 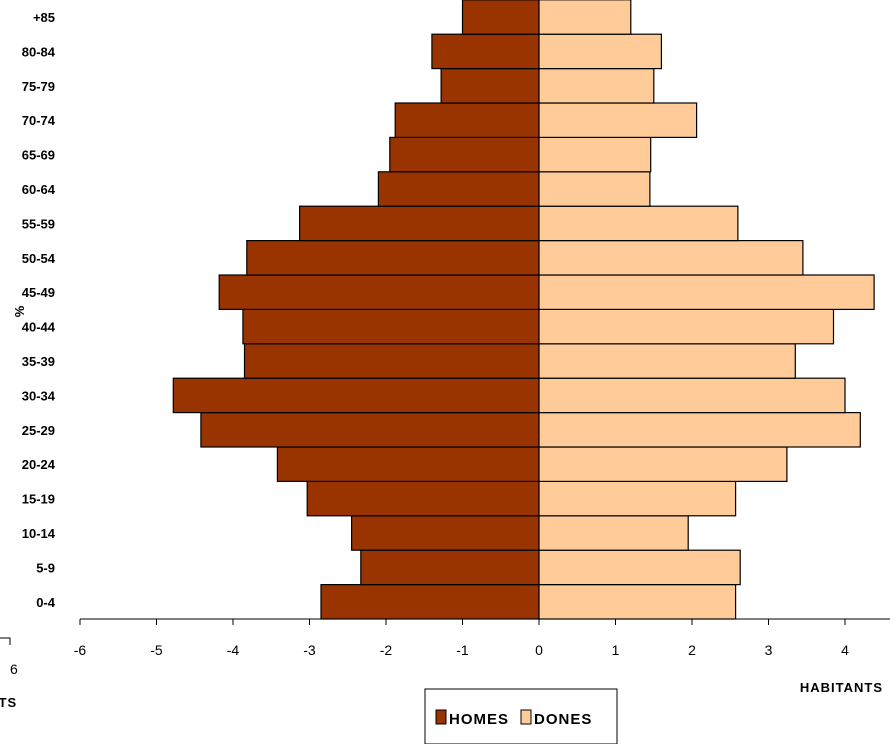 I want to click on legend-label-dones: DONES, so click(x=563, y=719).